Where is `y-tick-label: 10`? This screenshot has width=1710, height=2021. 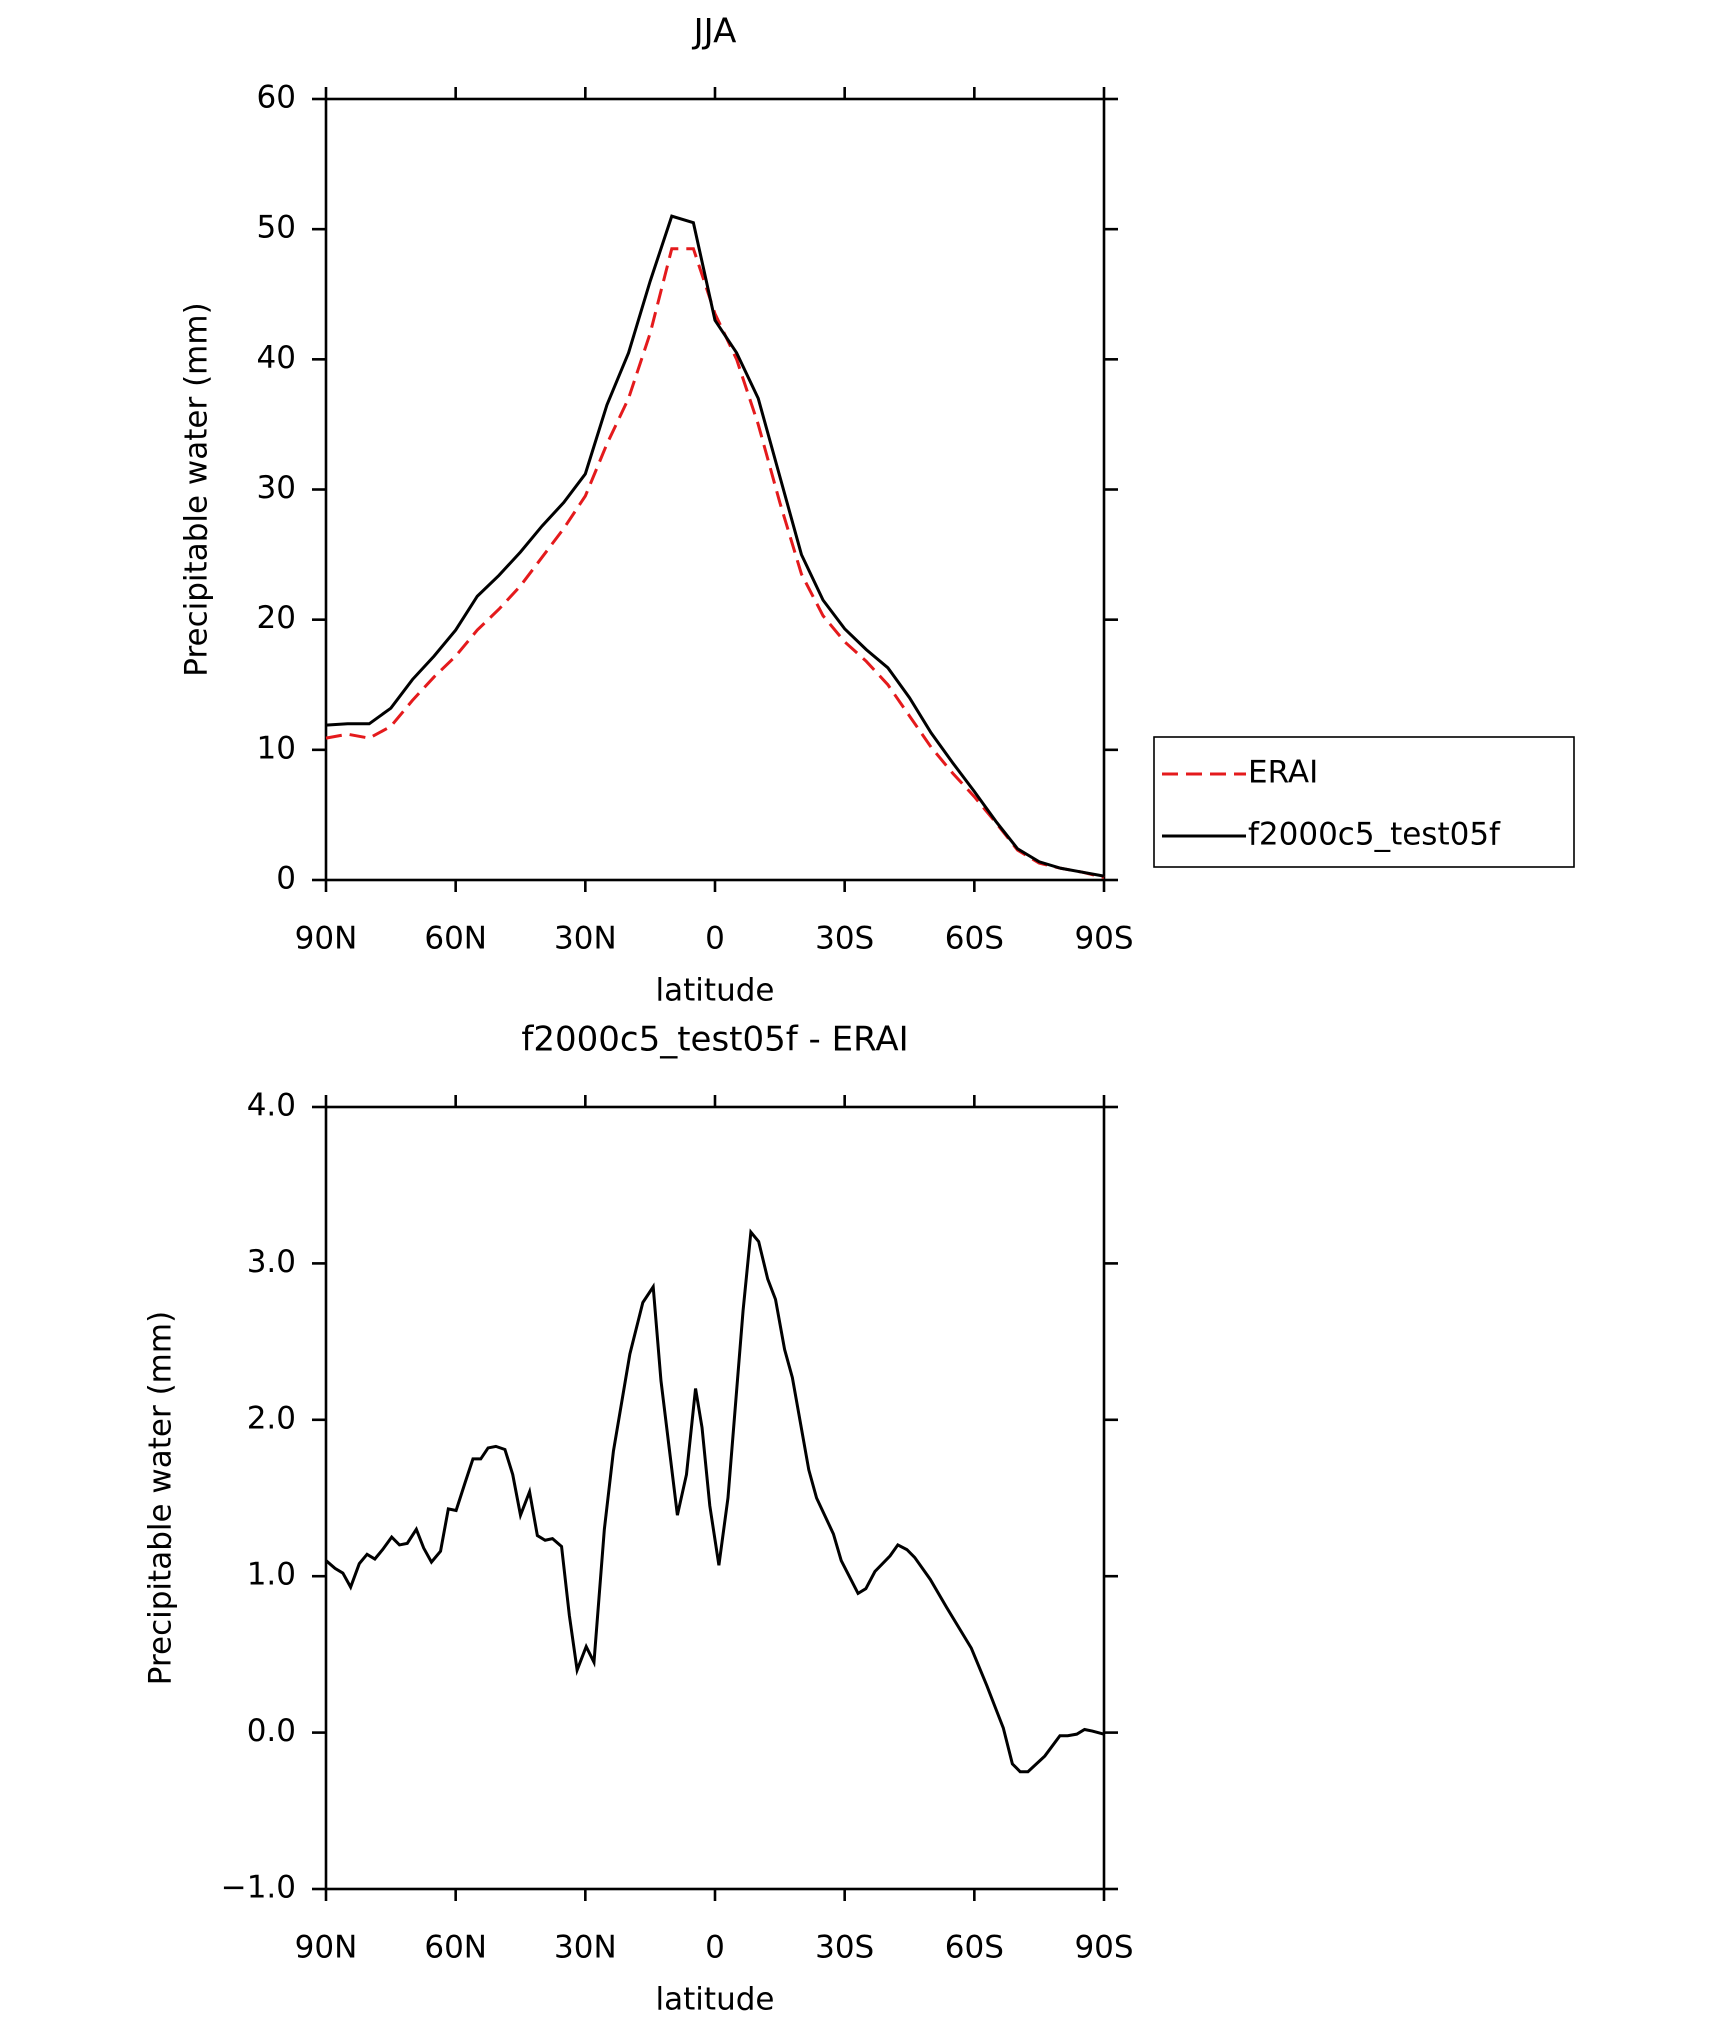 y-tick-label: 10 is located at coordinates (276, 748).